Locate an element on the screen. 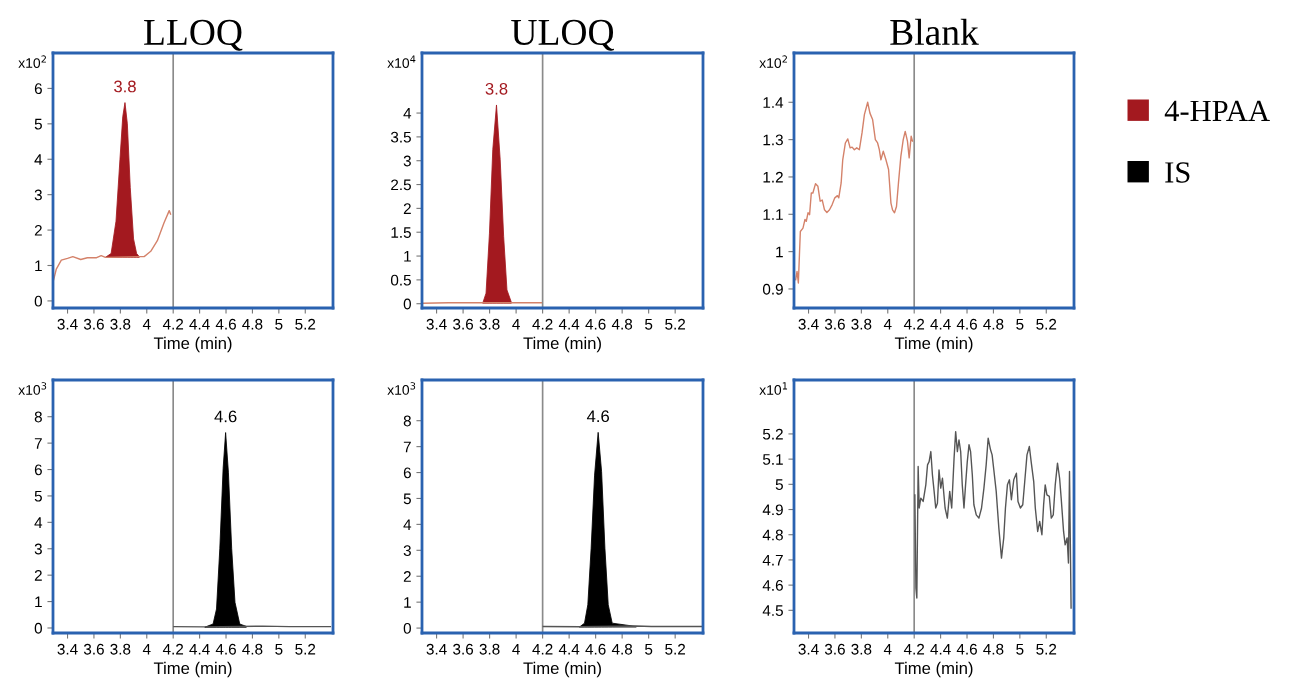  text: x10$^{1}$ is located at coordinates (773, 388).